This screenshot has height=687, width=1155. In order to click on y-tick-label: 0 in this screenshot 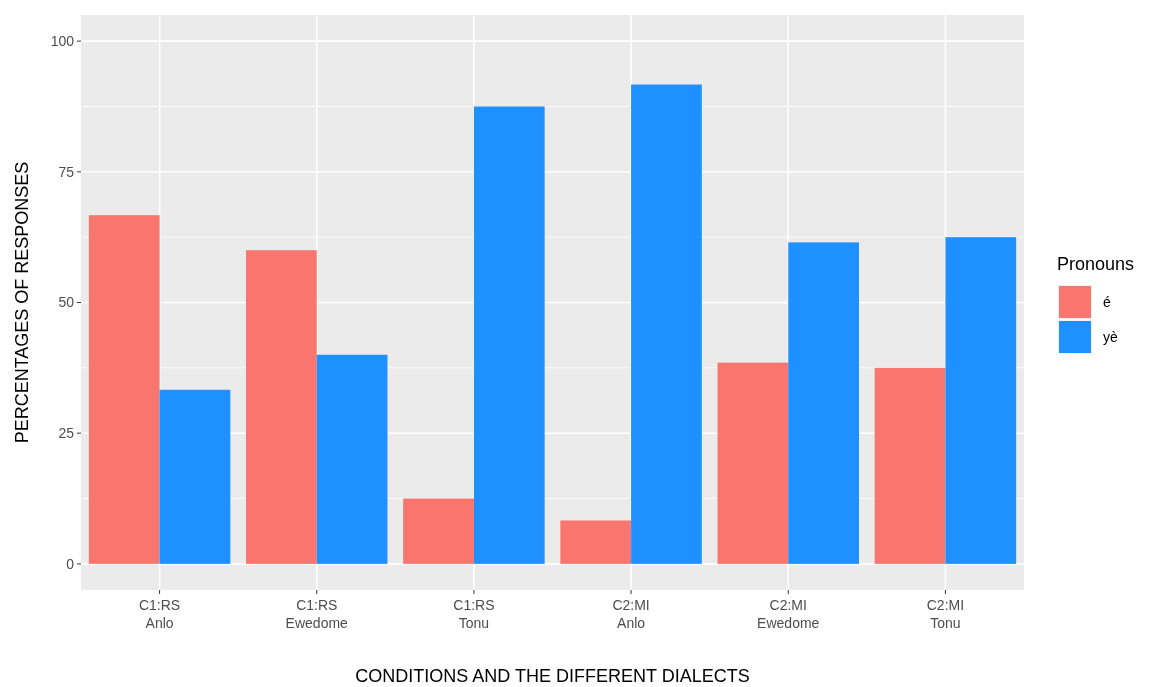, I will do `click(70, 563)`.